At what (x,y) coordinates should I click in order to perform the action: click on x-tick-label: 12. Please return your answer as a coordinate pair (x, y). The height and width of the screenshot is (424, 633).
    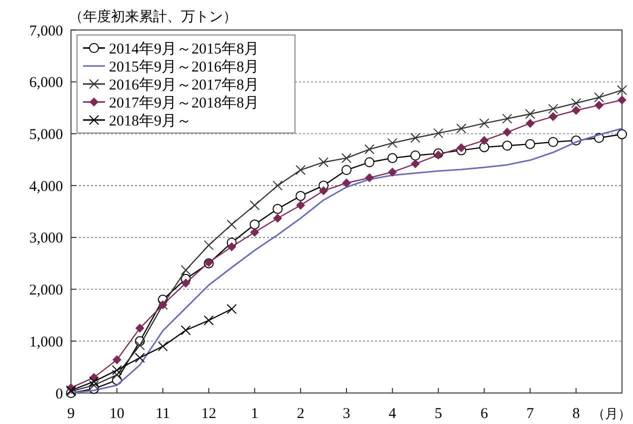
    Looking at the image, I should click on (208, 414).